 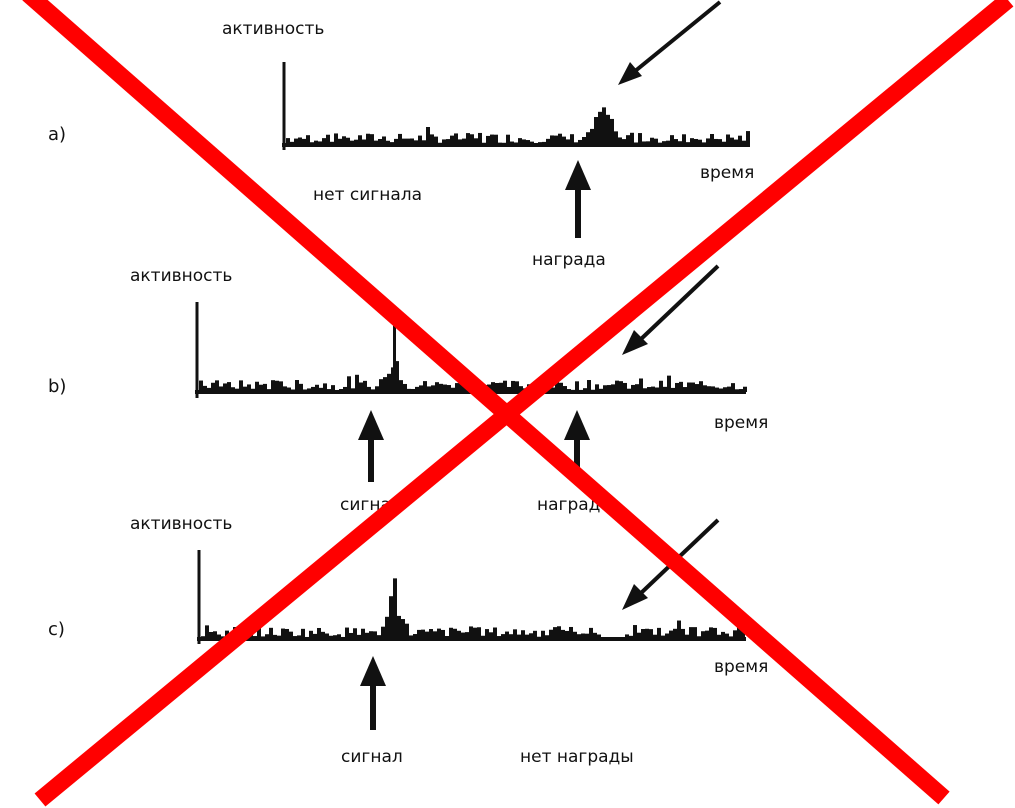 I want to click on panel-c-no-reward-label: нет награды, so click(x=577, y=757).